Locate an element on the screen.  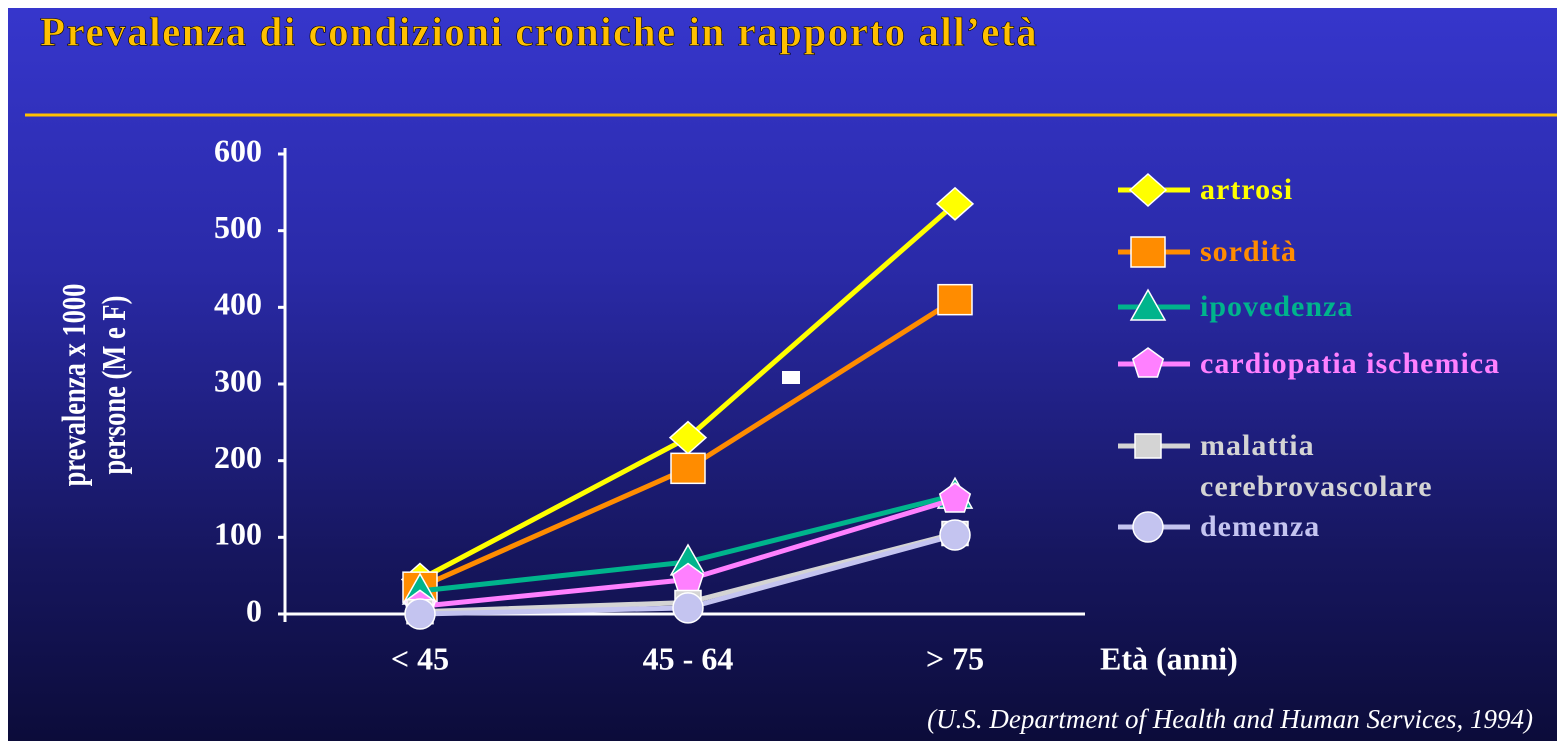
x-axis-label: Età (anni) is located at coordinates (1169, 658).